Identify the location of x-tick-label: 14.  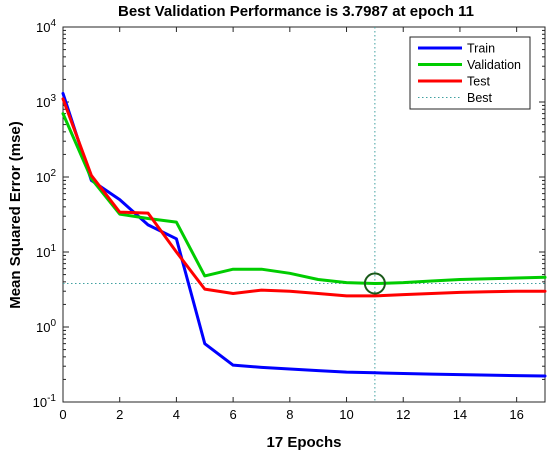
(460, 414).